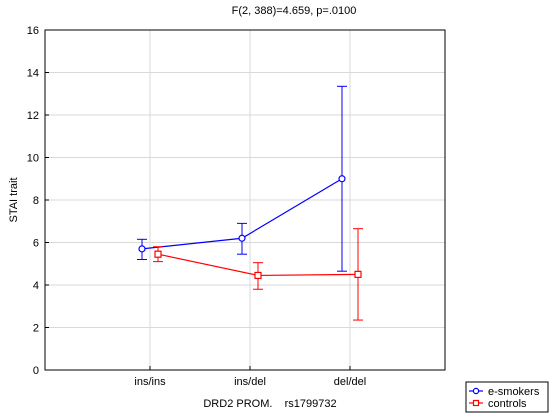  I want to click on series-controls, so click(258, 274).